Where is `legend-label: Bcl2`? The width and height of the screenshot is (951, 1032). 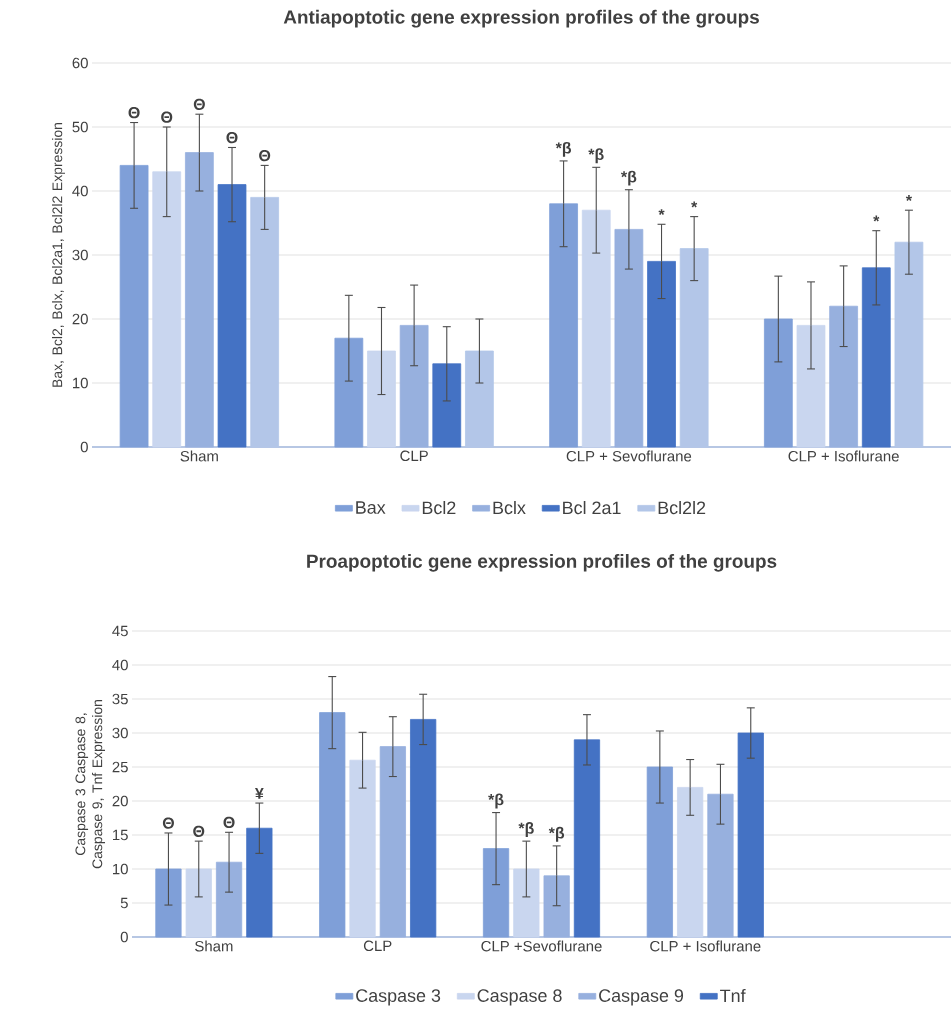
legend-label: Bcl2 is located at coordinates (439, 508).